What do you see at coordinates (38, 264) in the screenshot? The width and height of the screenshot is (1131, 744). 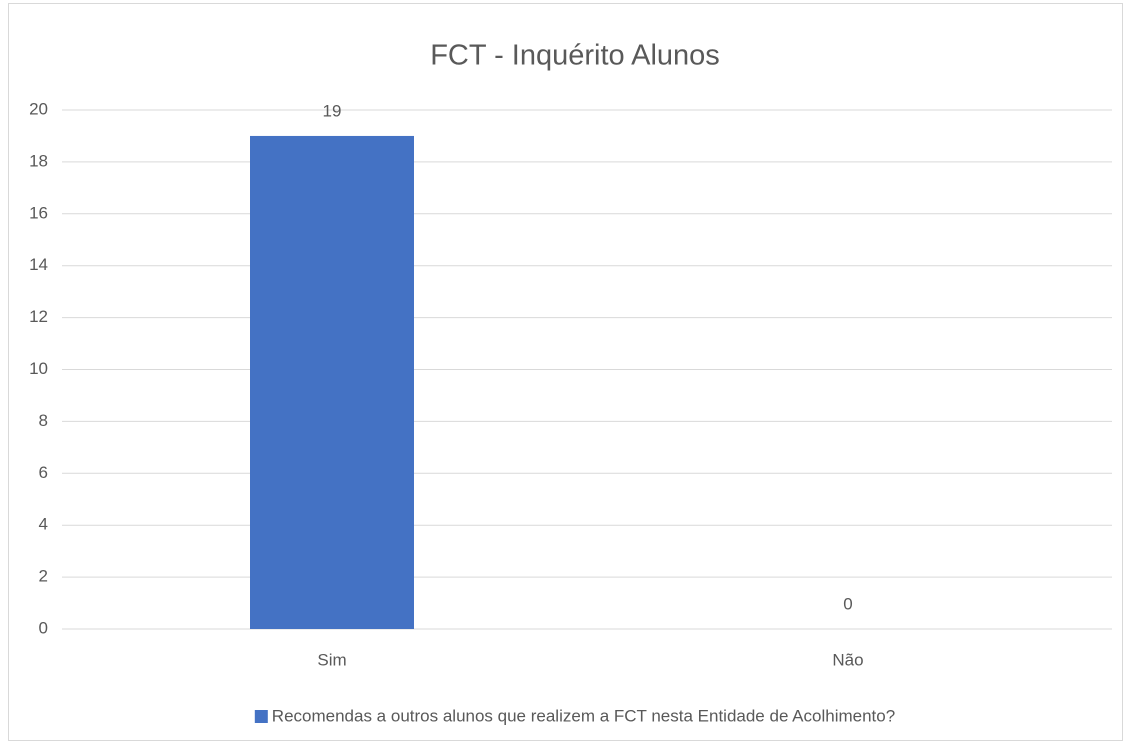 I see `y-tick-label: 14` at bounding box center [38, 264].